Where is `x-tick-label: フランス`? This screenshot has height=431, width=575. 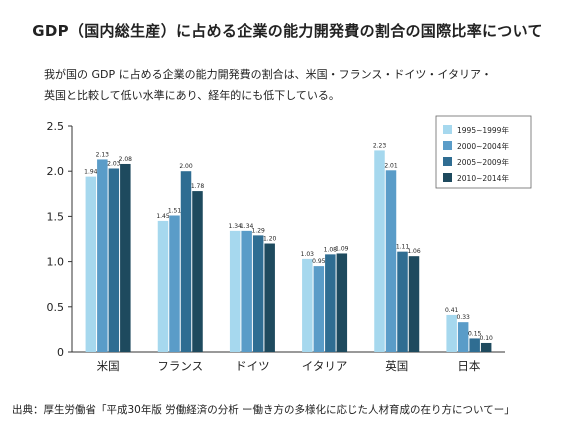 x-tick-label: フランス is located at coordinates (180, 366).